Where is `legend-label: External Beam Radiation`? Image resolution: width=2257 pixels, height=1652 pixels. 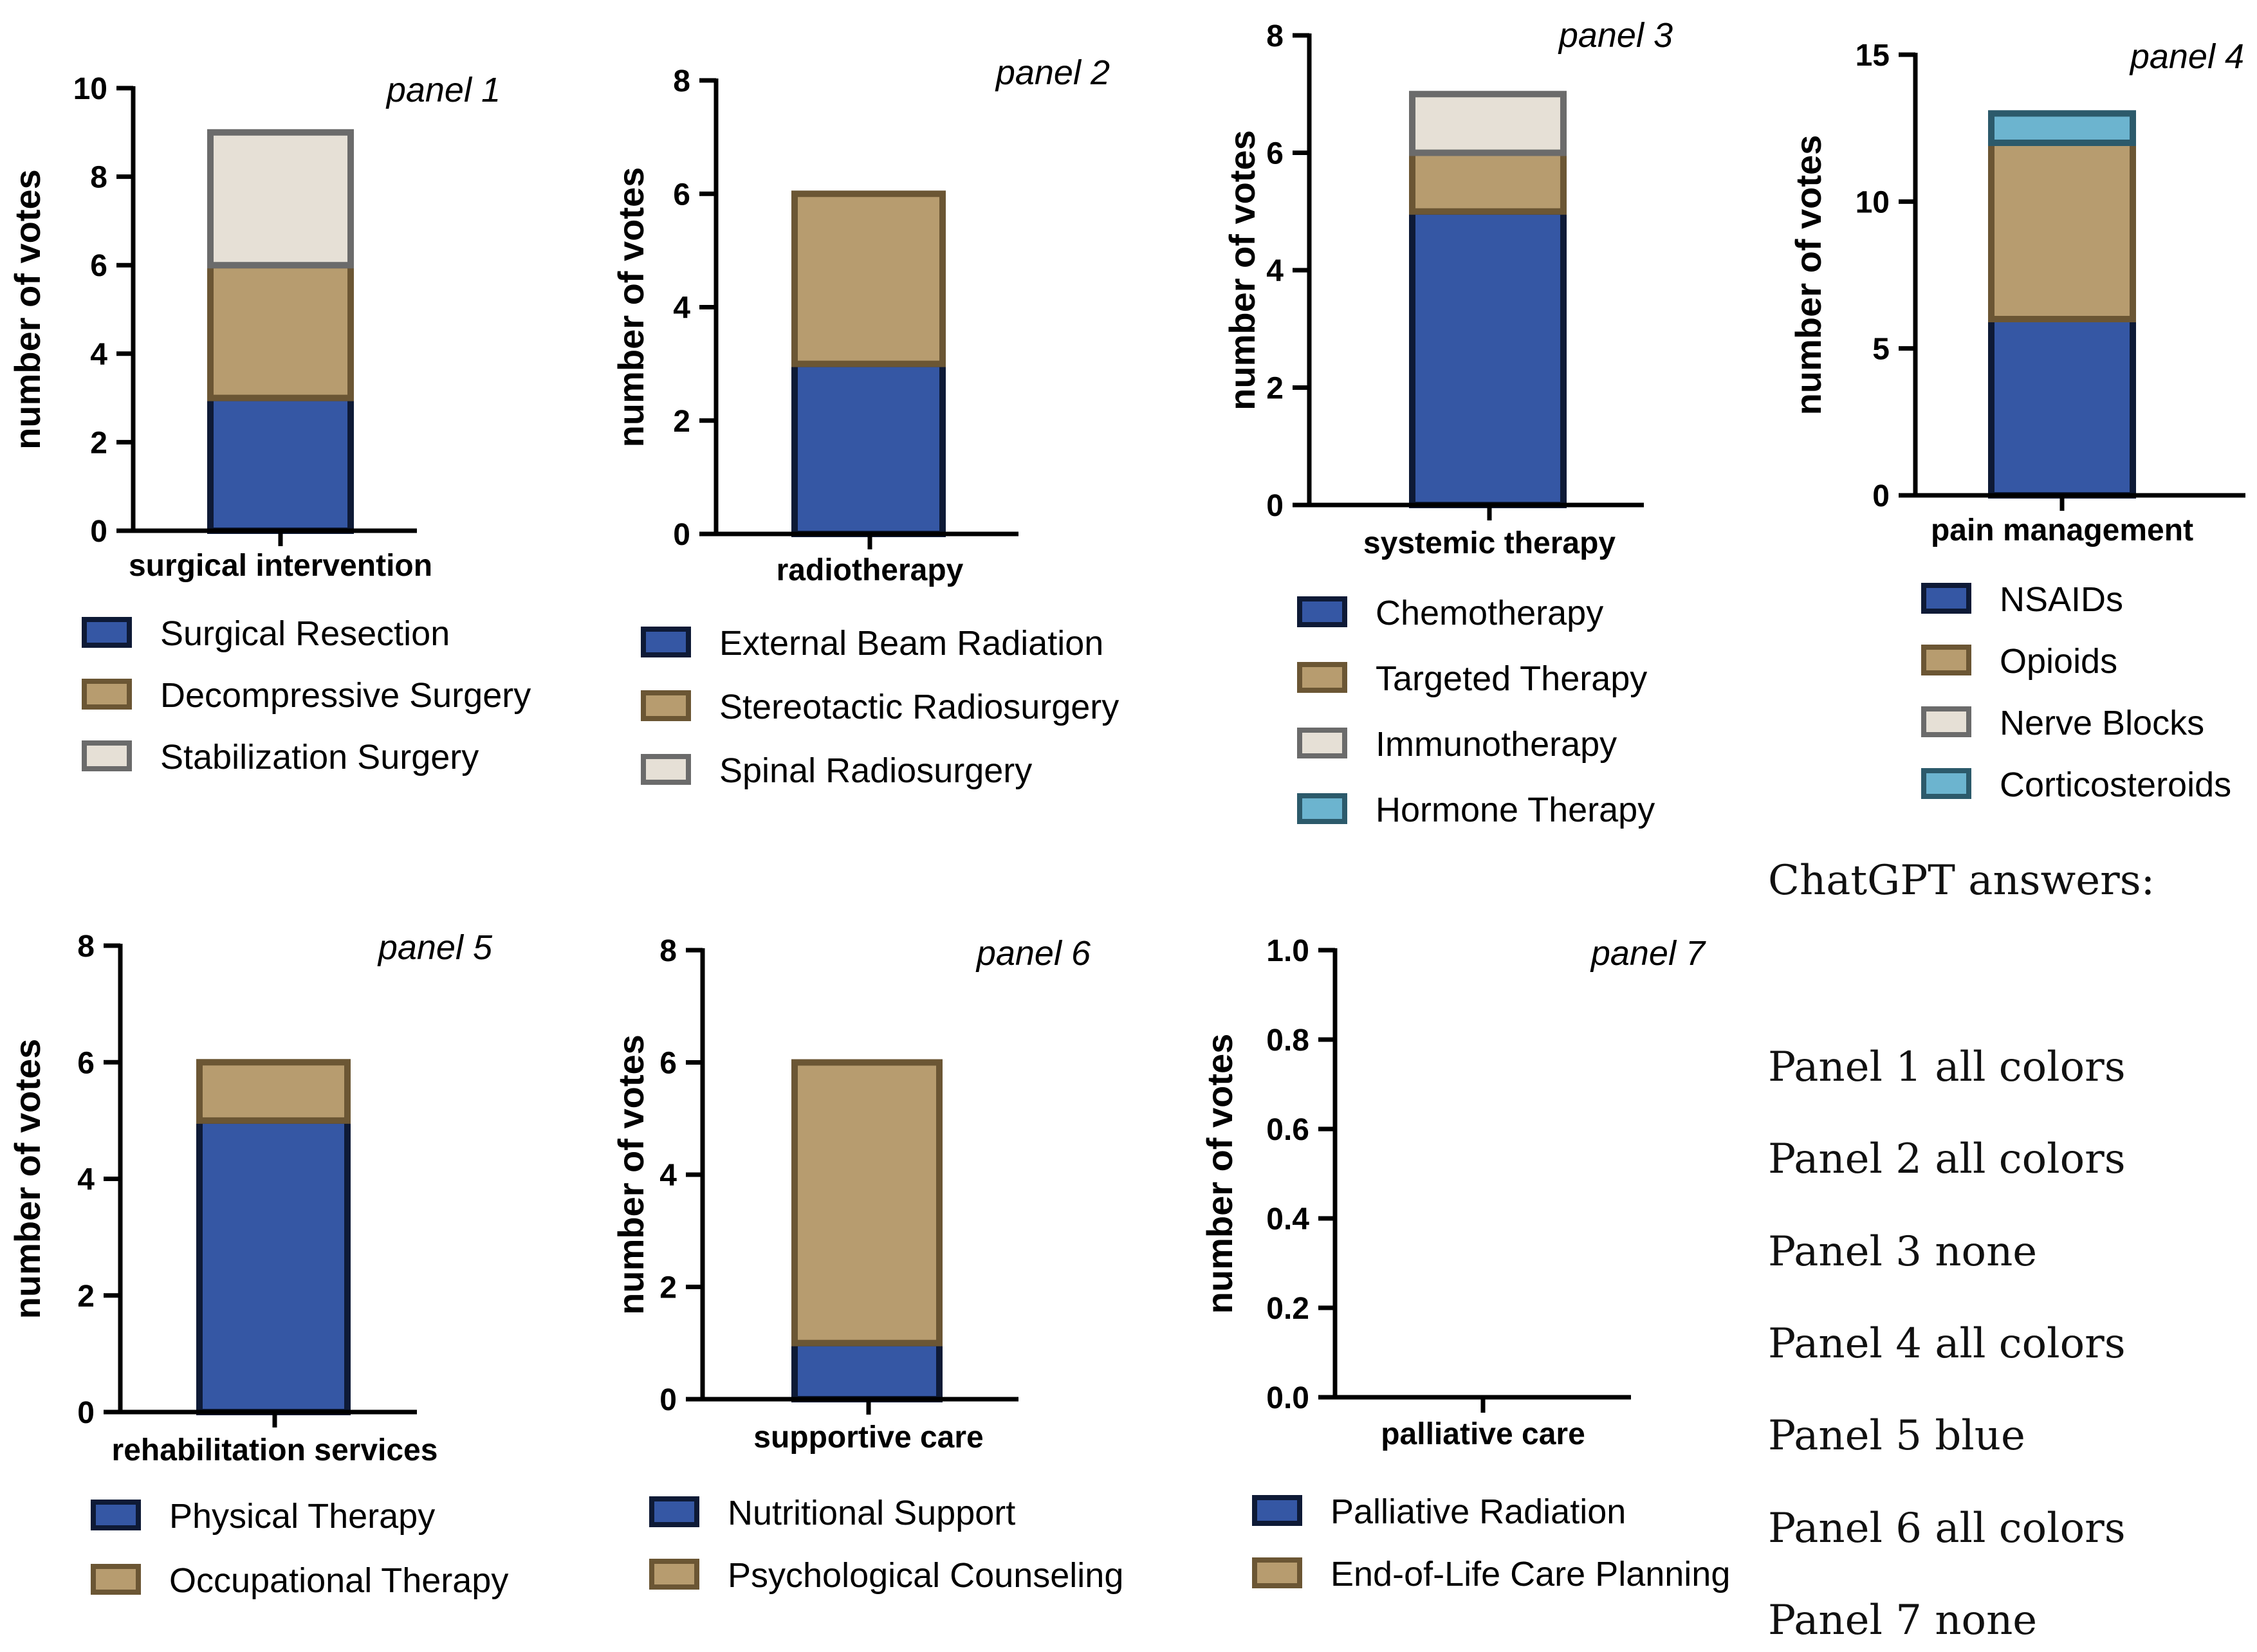 legend-label: External Beam Radiation is located at coordinates (911, 643).